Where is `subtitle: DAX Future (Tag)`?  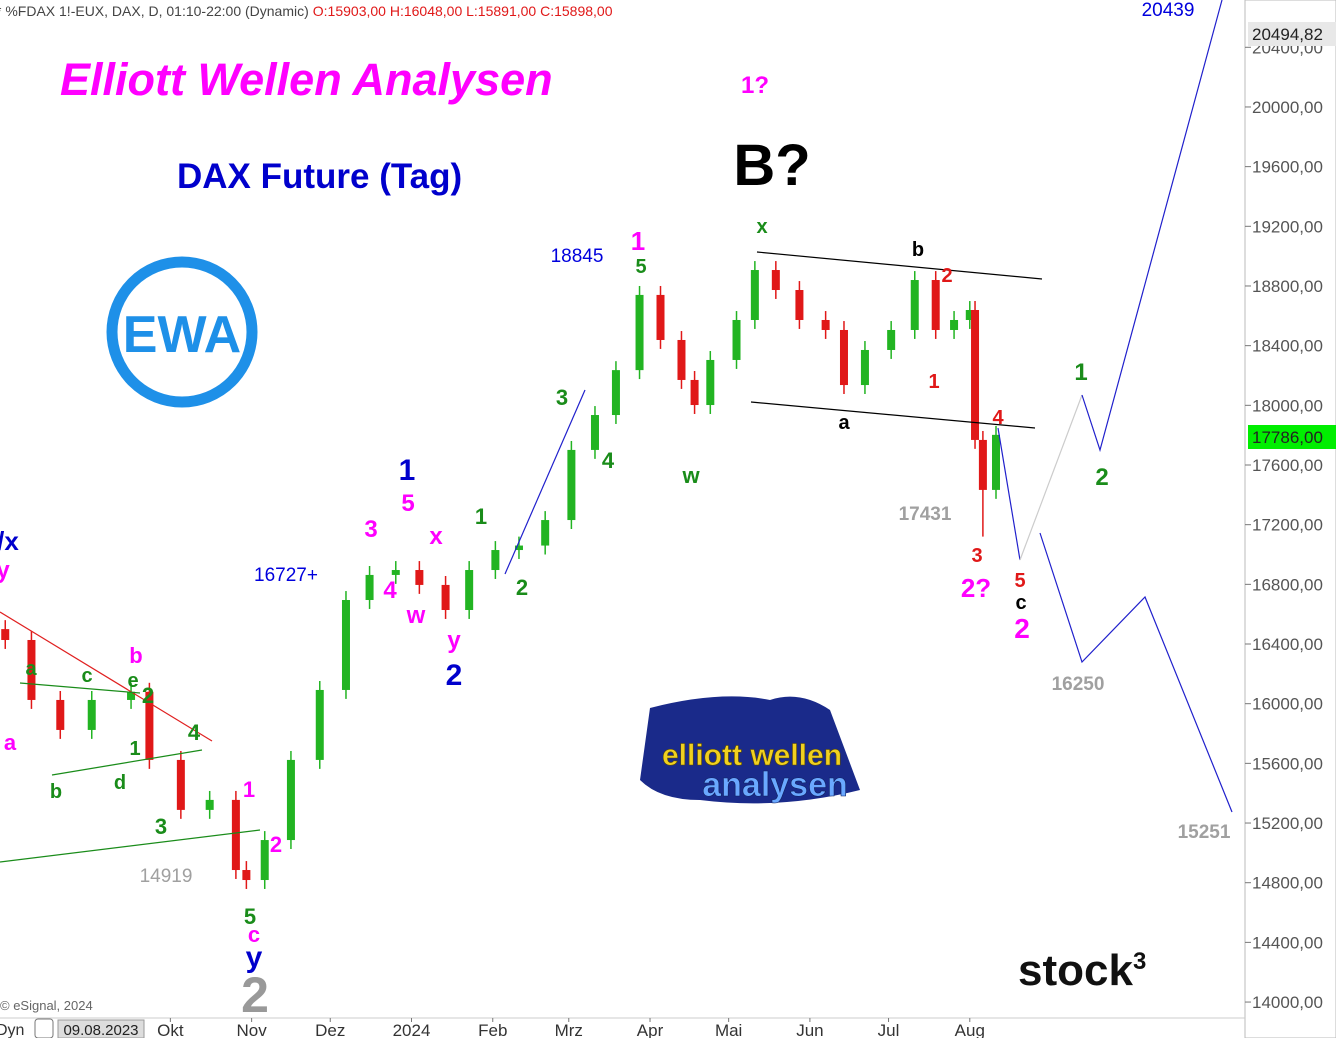 subtitle: DAX Future (Tag) is located at coordinates (319, 176).